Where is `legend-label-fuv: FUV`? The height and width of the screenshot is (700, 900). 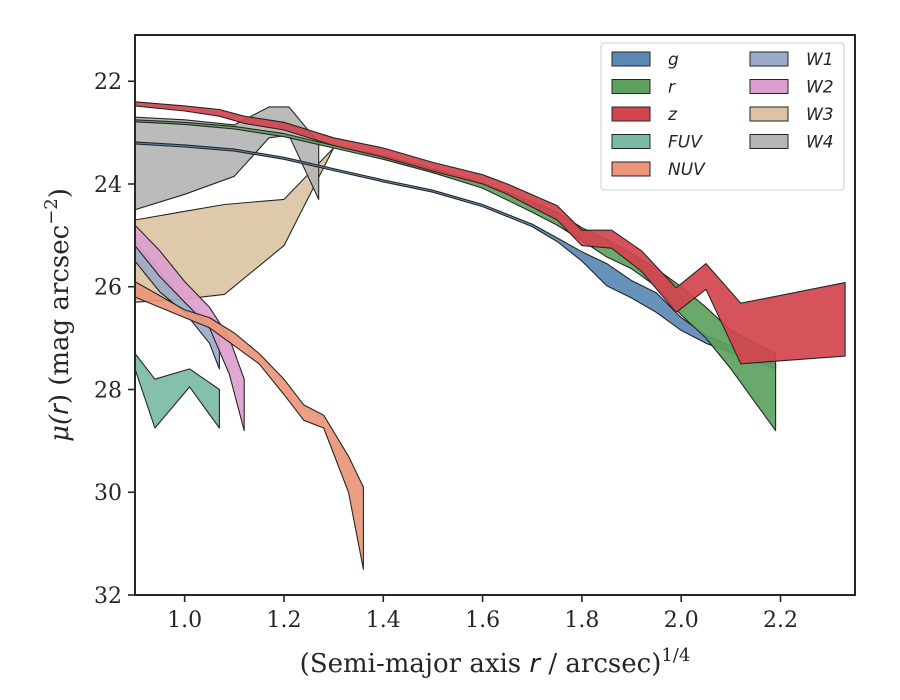 legend-label-fuv: FUV is located at coordinates (685, 143).